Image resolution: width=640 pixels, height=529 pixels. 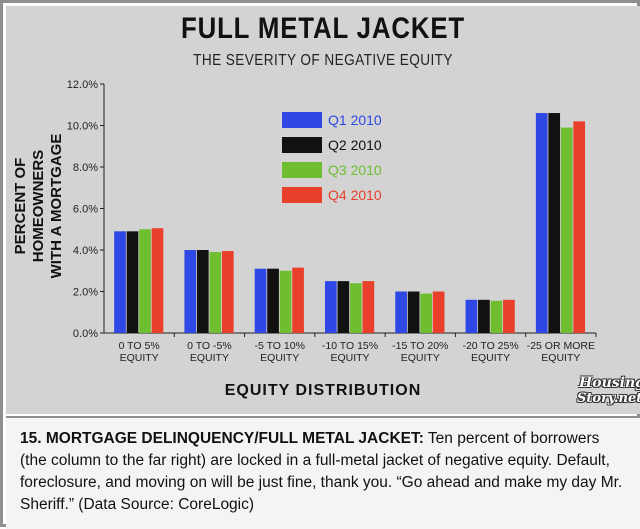 I want to click on y-tick-label: 0.0%, so click(x=85, y=334).